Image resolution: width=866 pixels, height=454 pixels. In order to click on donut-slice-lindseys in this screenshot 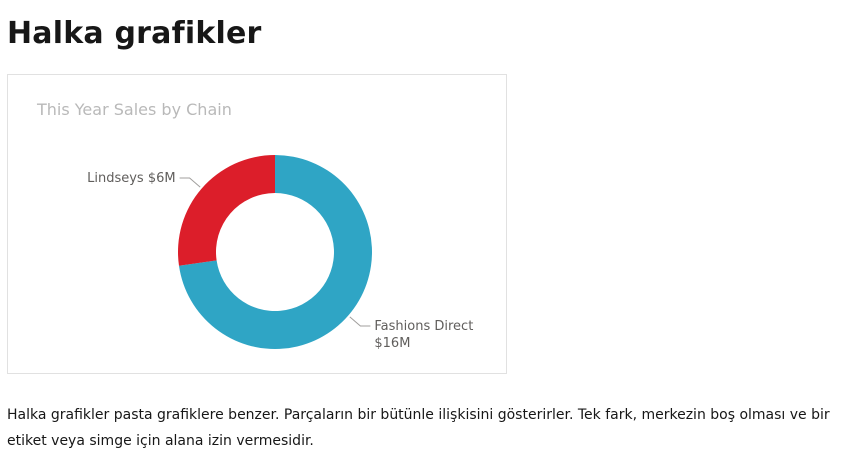, I will do `click(226, 210)`.